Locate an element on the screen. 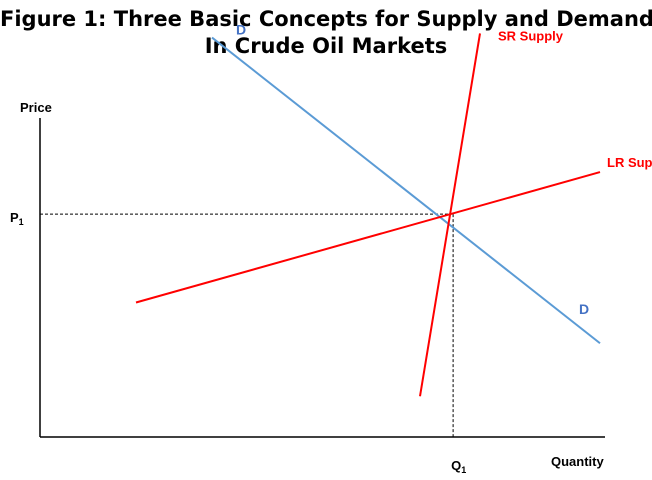 Image resolution: width=652 pixels, height=480 pixels. x-axis-label: Quantity is located at coordinates (577, 461).